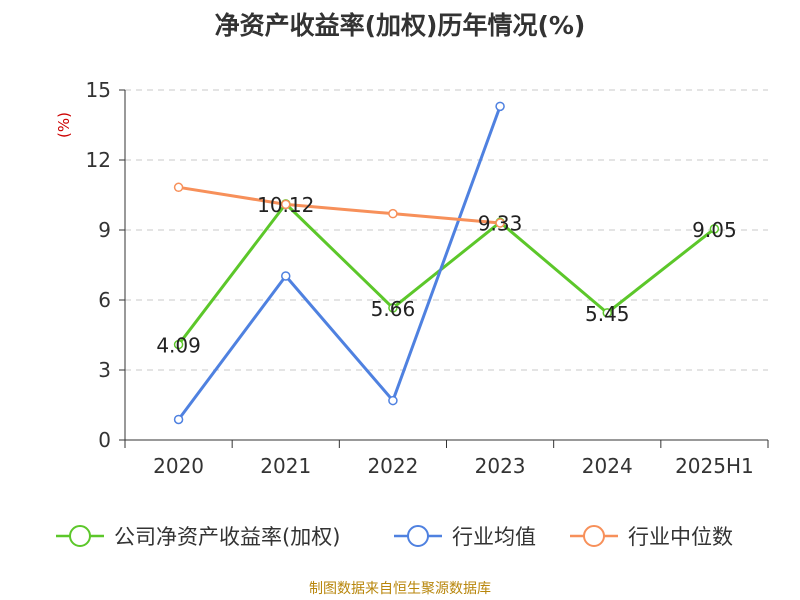  I want to click on y-tick-label: 3, so click(104, 370).